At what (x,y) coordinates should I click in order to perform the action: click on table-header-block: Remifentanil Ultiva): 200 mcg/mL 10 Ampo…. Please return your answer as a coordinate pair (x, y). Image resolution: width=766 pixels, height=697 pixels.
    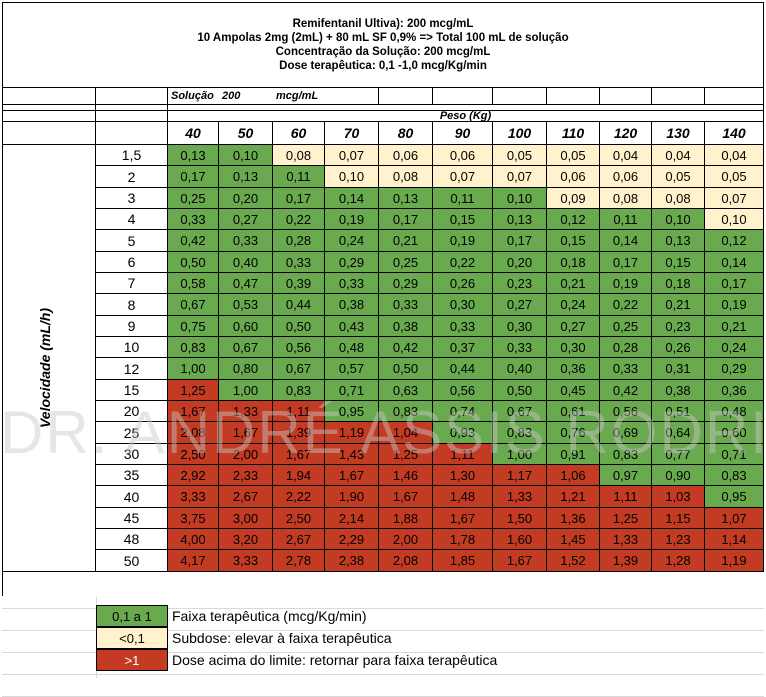
    Looking at the image, I should click on (383, 45).